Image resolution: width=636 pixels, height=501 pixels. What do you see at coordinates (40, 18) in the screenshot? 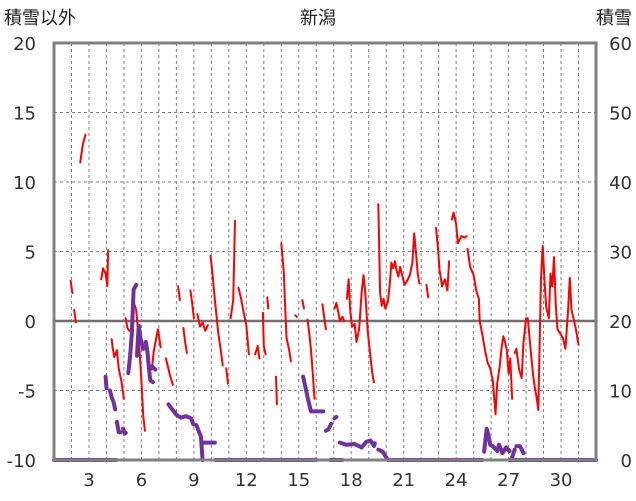
I see `left-axis-label: 積雪以外` at bounding box center [40, 18].